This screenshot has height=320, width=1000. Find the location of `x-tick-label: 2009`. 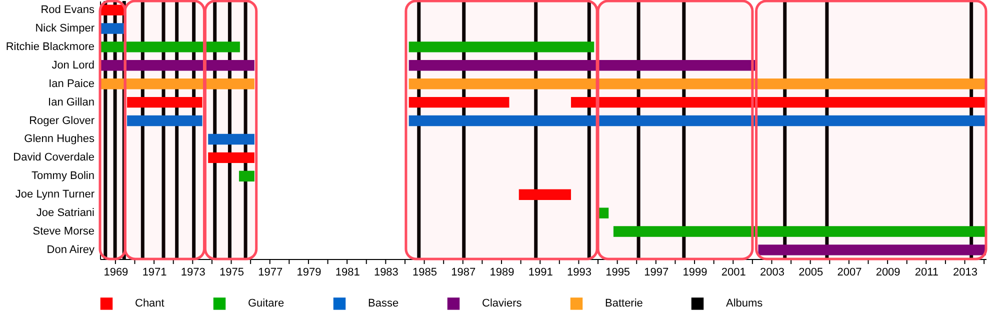

x-tick-label: 2009 is located at coordinates (888, 272).